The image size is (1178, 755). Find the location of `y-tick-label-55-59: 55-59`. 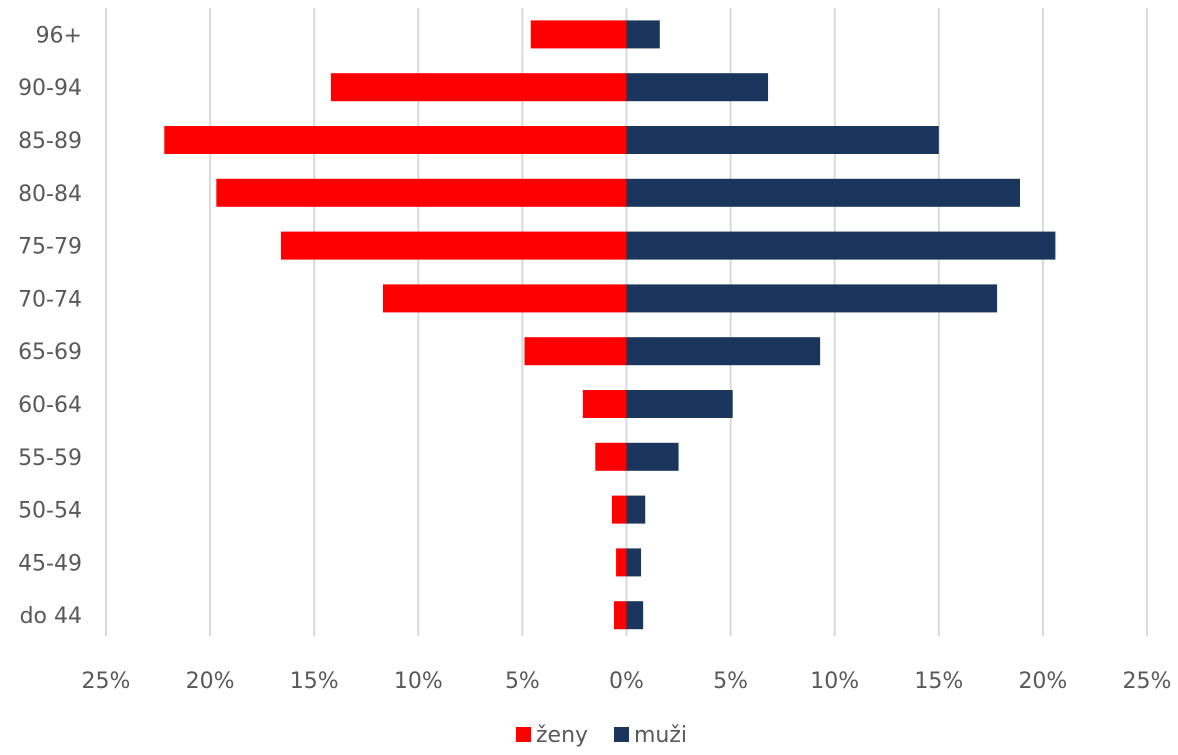

y-tick-label-55-59: 55-59 is located at coordinates (50, 458).